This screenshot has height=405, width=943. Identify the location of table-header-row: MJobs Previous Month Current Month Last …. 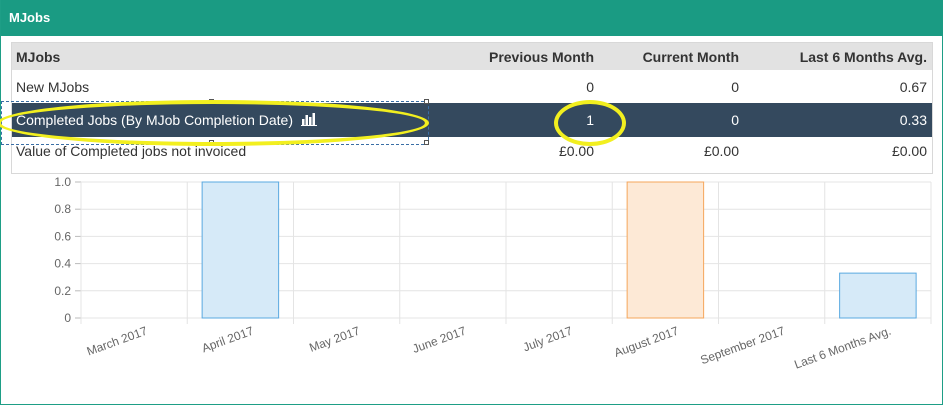
(472, 56).